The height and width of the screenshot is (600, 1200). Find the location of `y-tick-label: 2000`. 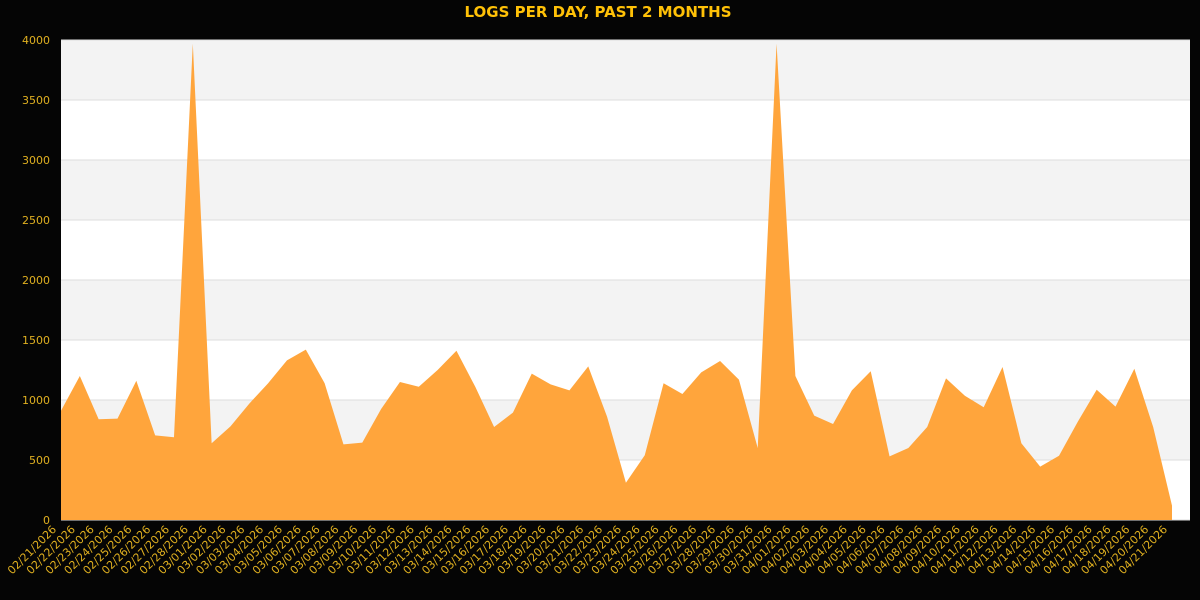

y-tick-label: 2000 is located at coordinates (36, 280).